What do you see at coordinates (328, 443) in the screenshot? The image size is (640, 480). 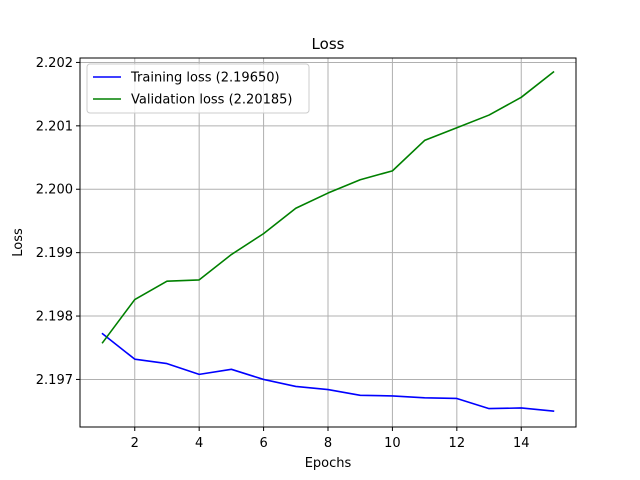 I see `x-tick-label: 8` at bounding box center [328, 443].